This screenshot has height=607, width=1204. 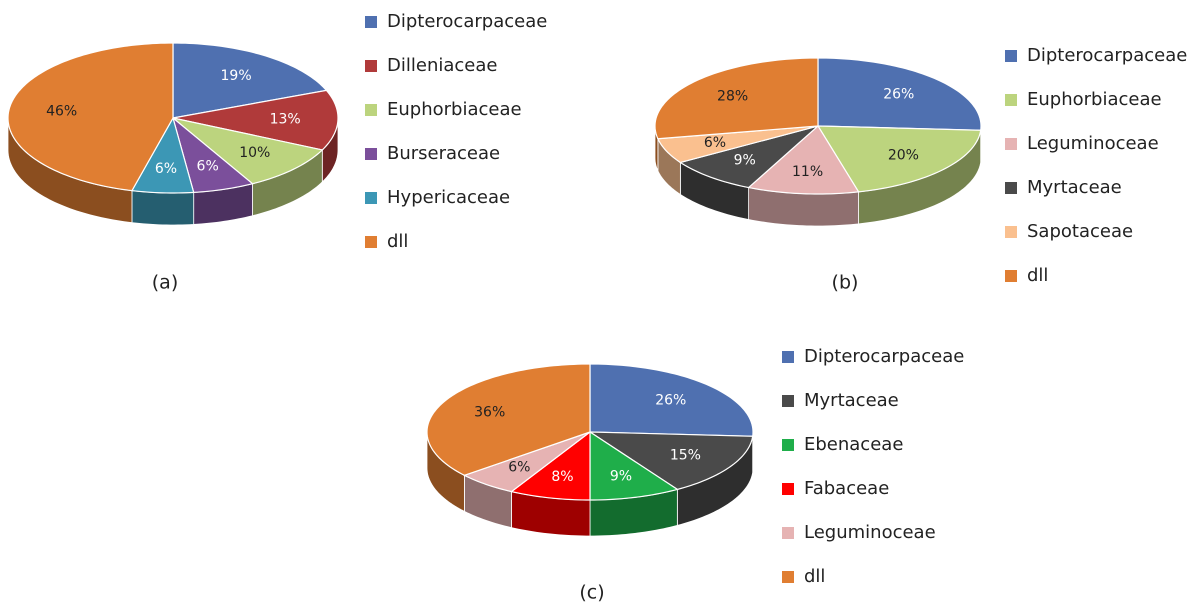 I want to click on caption: (b), so click(x=845, y=283).